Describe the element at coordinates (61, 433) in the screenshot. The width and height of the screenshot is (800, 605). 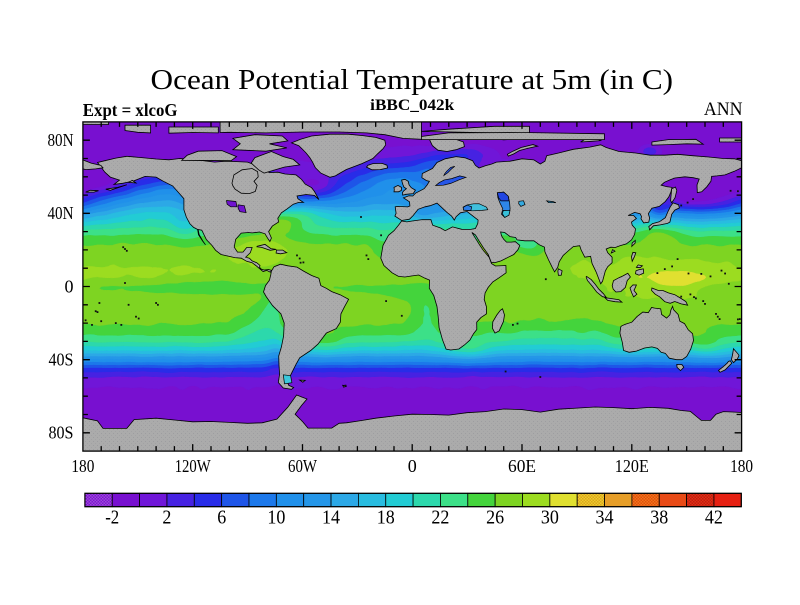
I see `svg-text: 80S` at that location.